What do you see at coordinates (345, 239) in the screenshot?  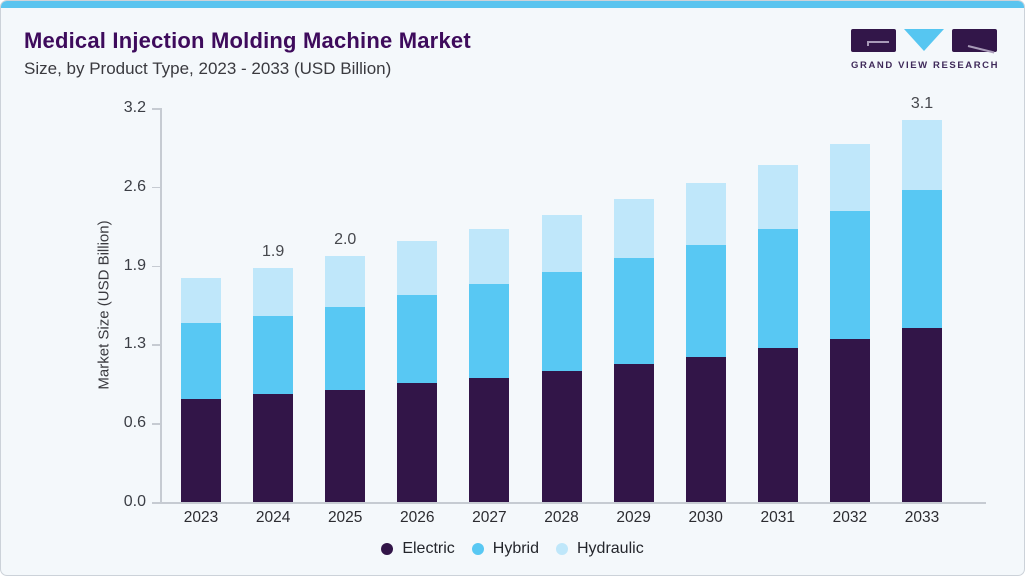 I see `bar-total-label: 2.0` at bounding box center [345, 239].